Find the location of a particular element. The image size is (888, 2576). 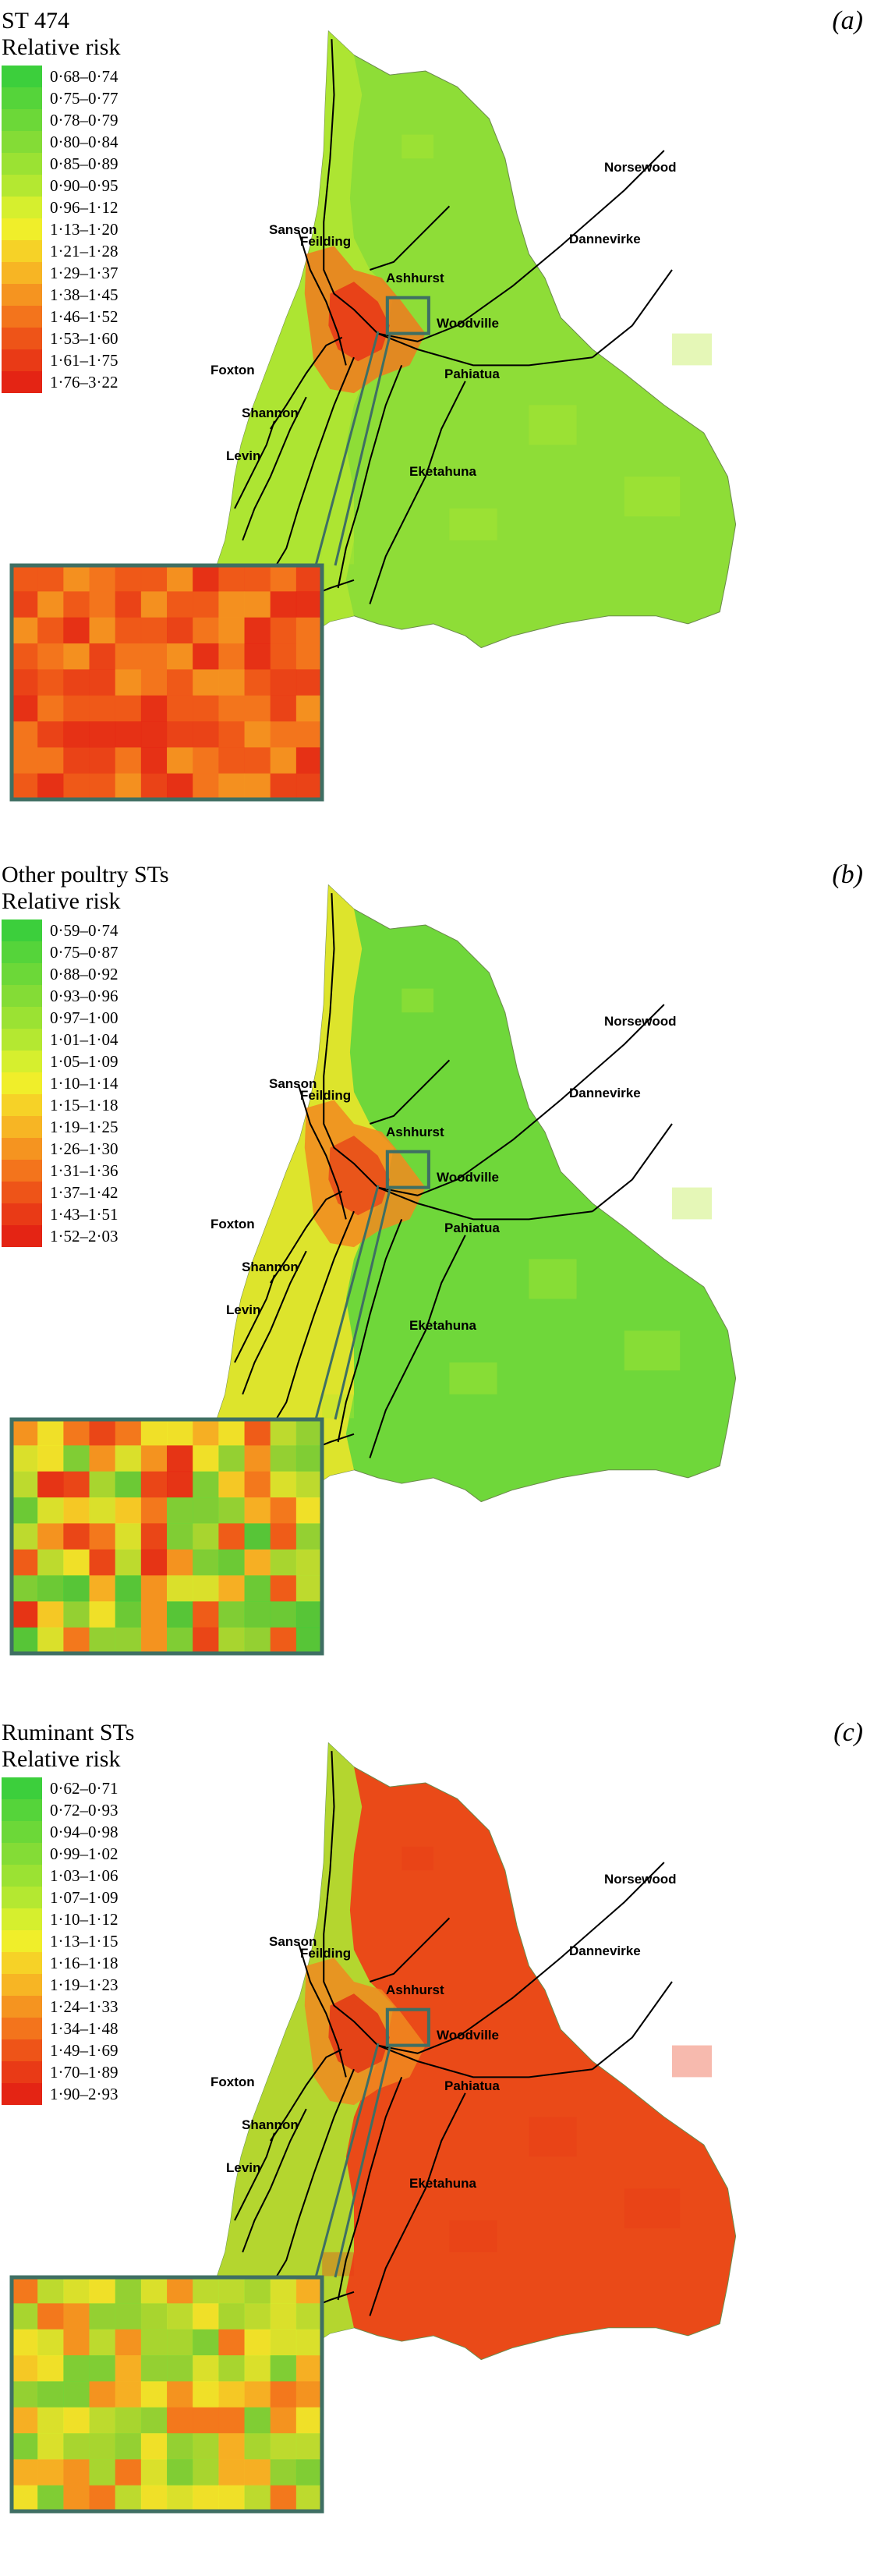

callout-line is located at coordinates (362, 451).